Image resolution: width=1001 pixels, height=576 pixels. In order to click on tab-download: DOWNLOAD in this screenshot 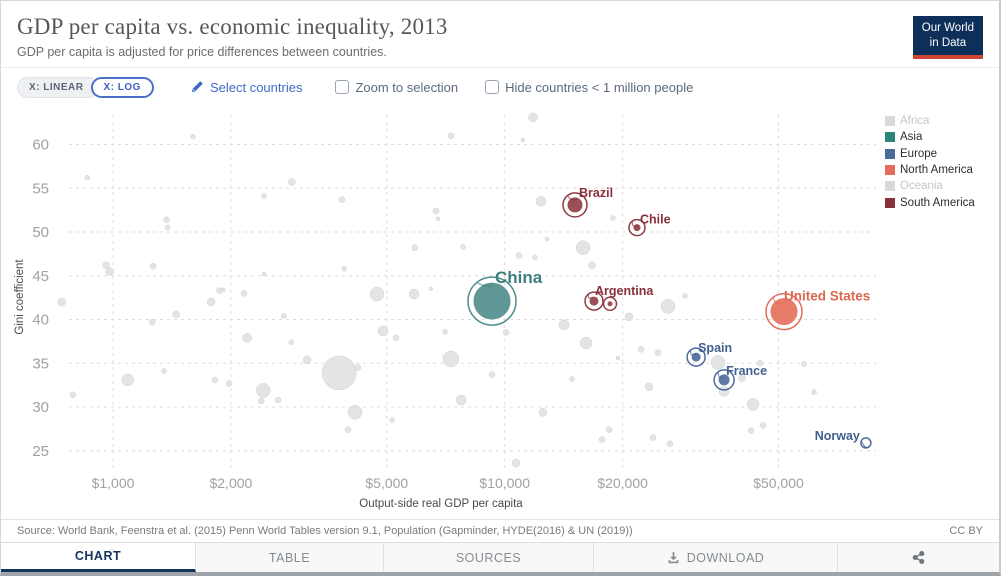, I will do `click(716, 557)`.